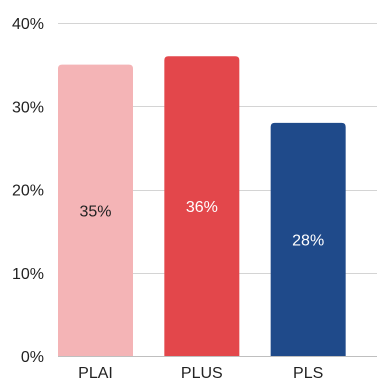 The width and height of the screenshot is (377, 380). I want to click on y-axis-ticks: 0% 10% 20% 30% 40%, so click(28, 191).